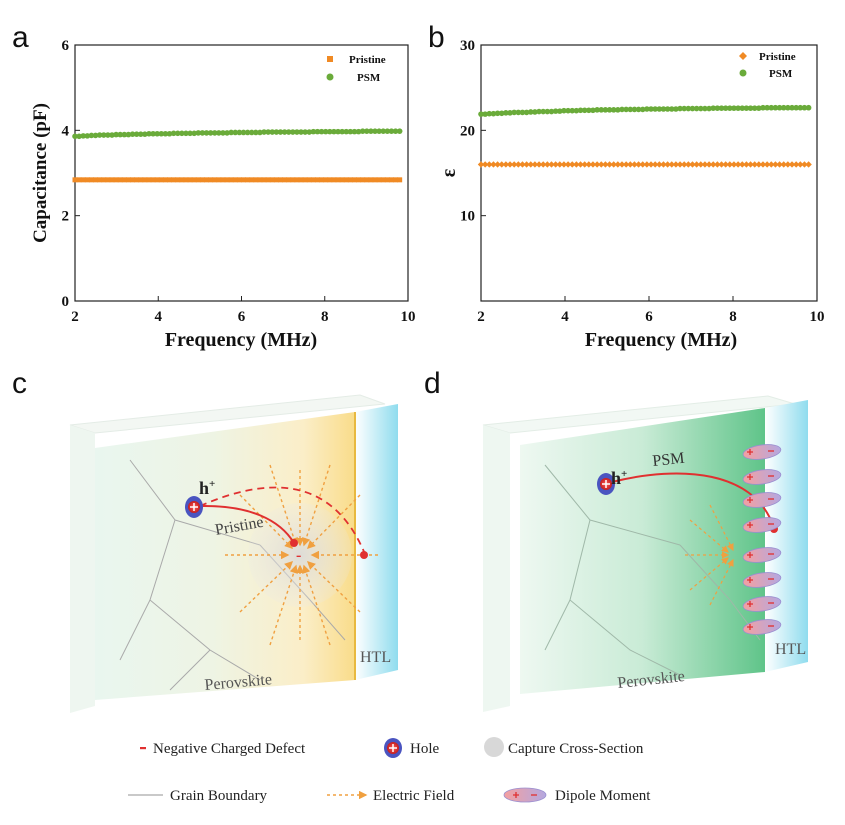 The image size is (845, 825). I want to click on legend-capture-cross-section-label: Capture Cross-Section, so click(576, 749).